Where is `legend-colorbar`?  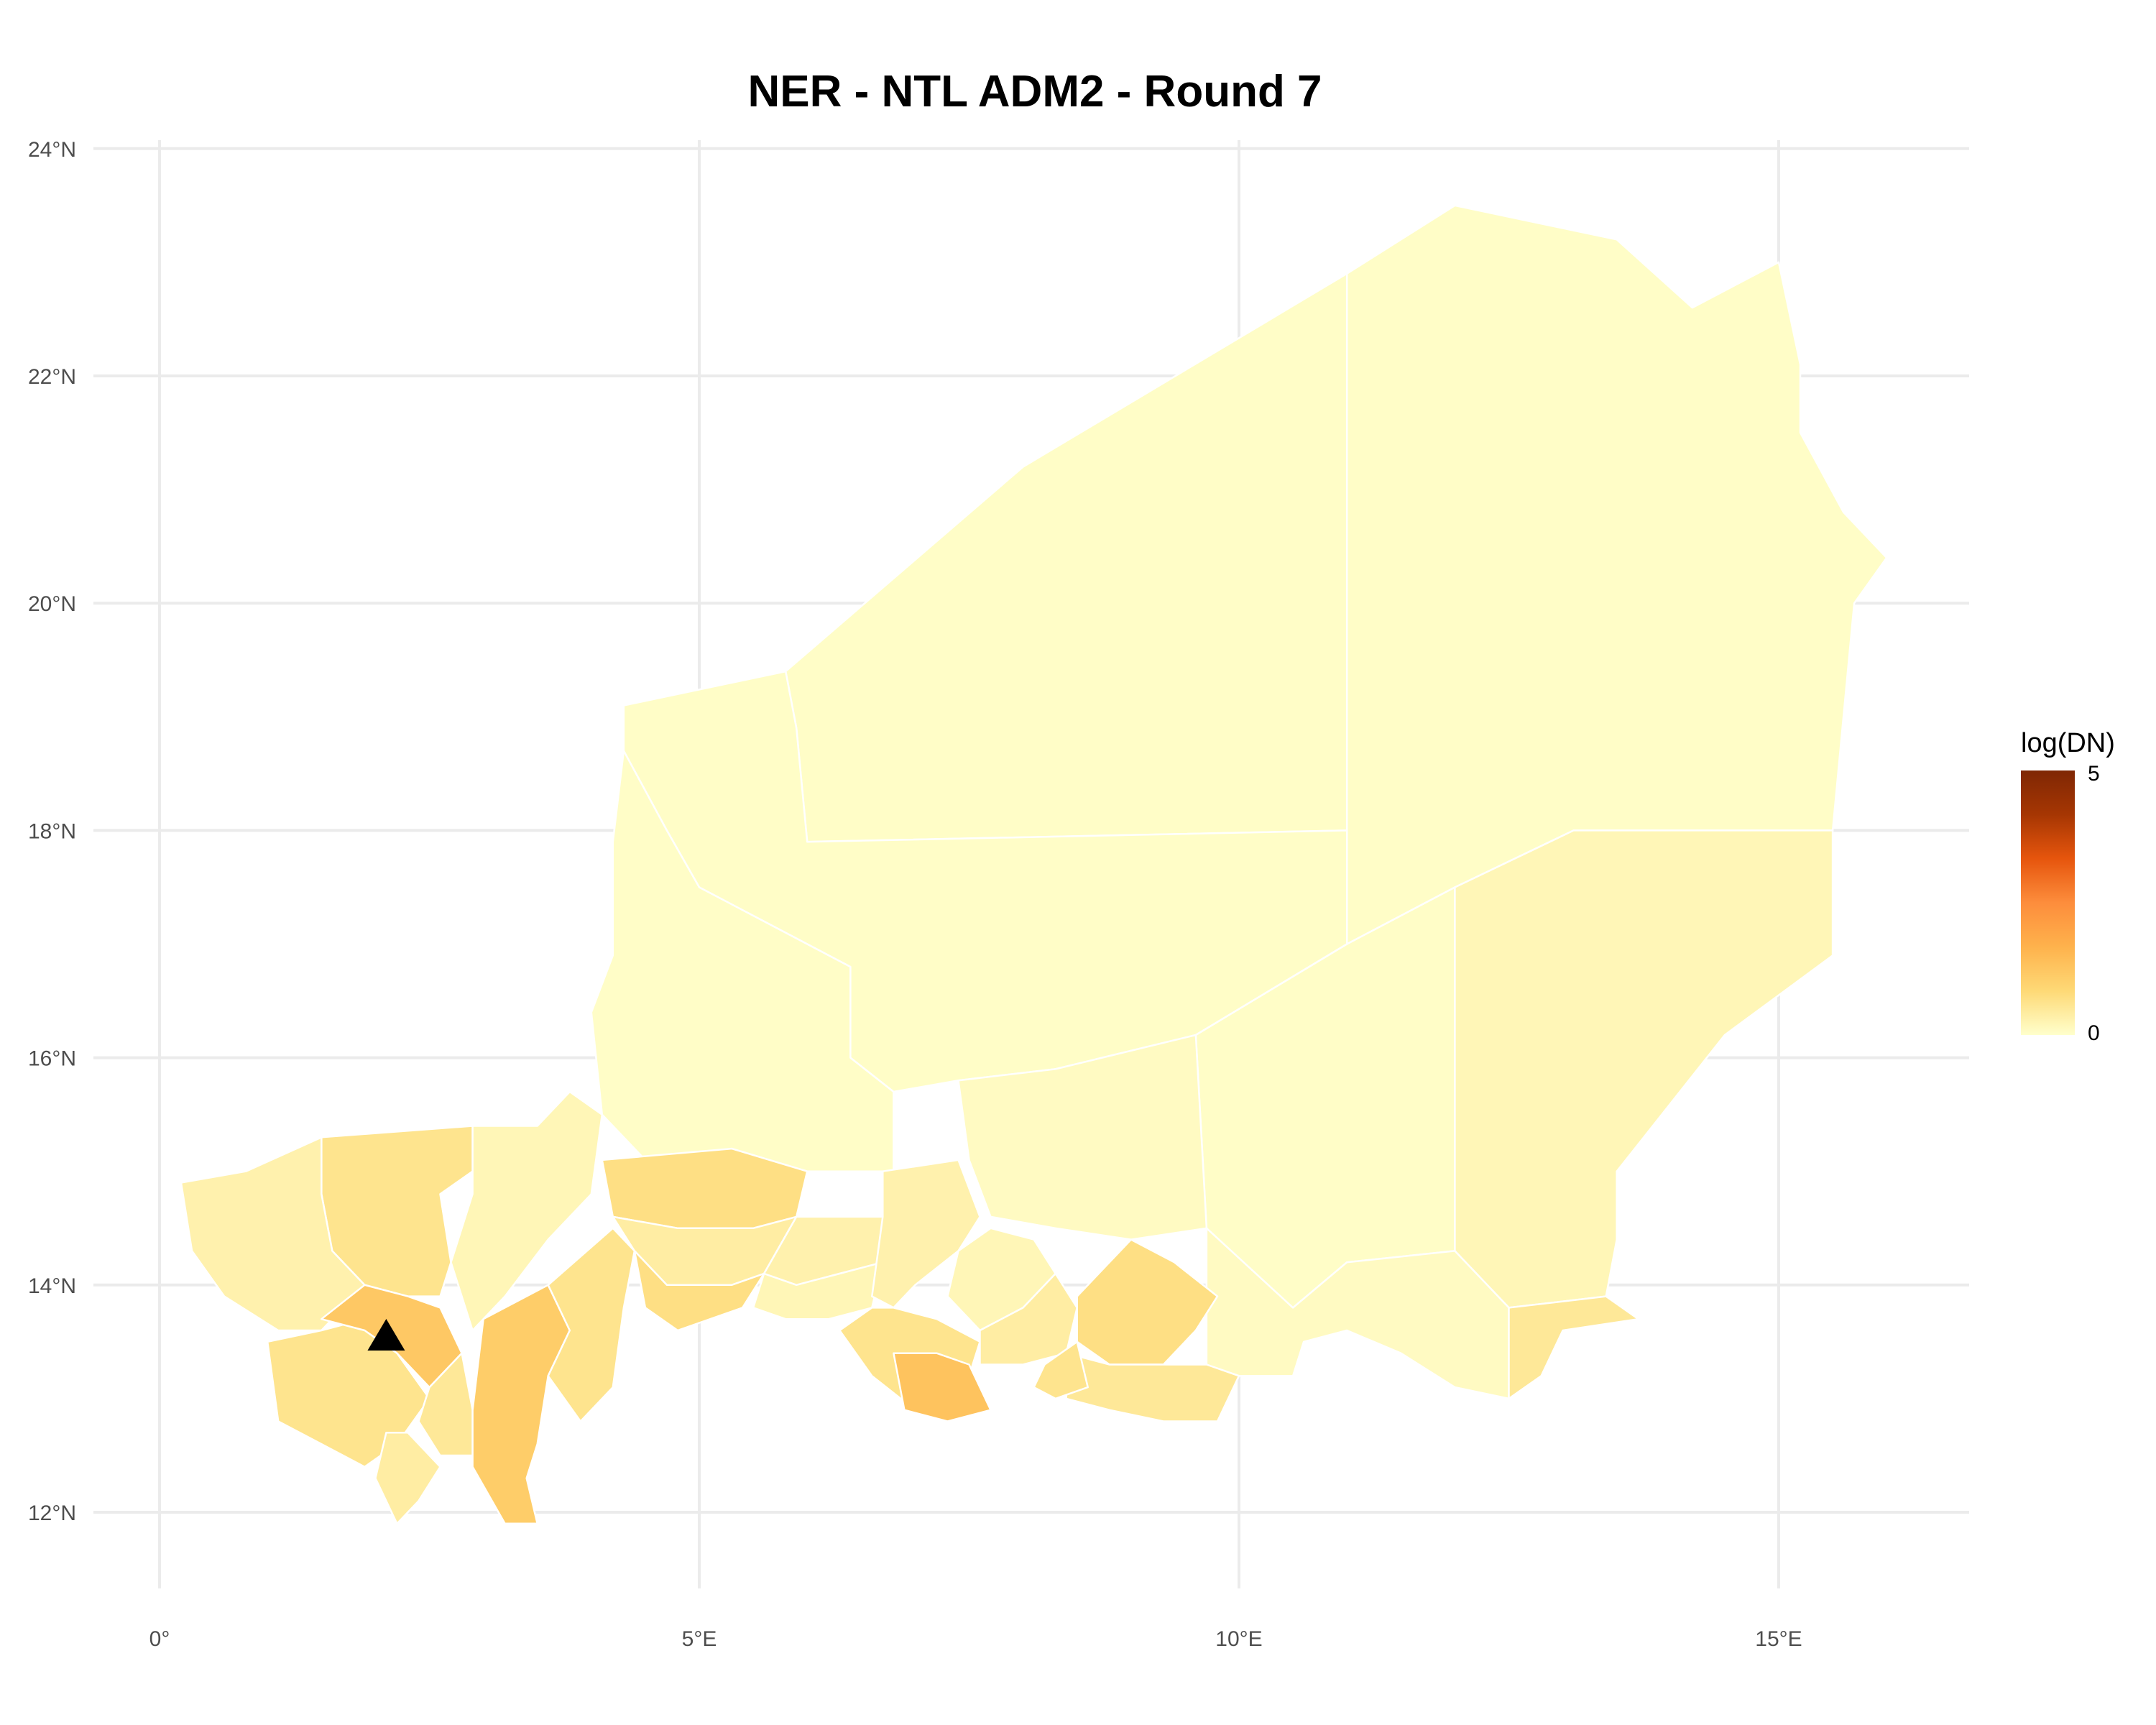
legend-colorbar is located at coordinates (2048, 902).